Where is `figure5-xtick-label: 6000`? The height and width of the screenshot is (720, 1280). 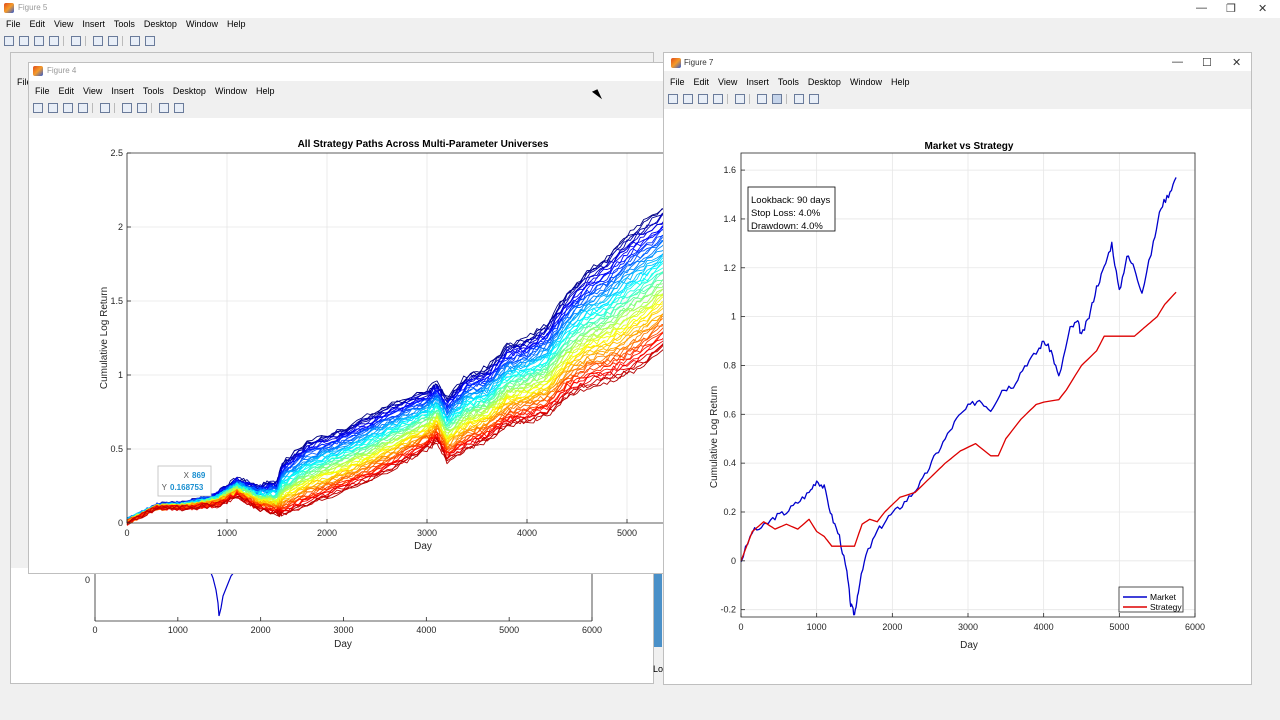
figure5-xtick-label: 6000 is located at coordinates (592, 630).